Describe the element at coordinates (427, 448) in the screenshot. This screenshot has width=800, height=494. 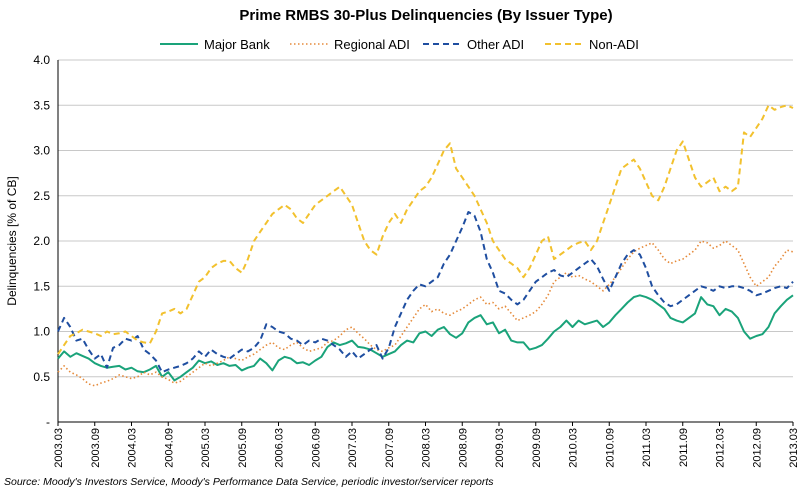
I see `x-tick-label: 2008.03` at that location.